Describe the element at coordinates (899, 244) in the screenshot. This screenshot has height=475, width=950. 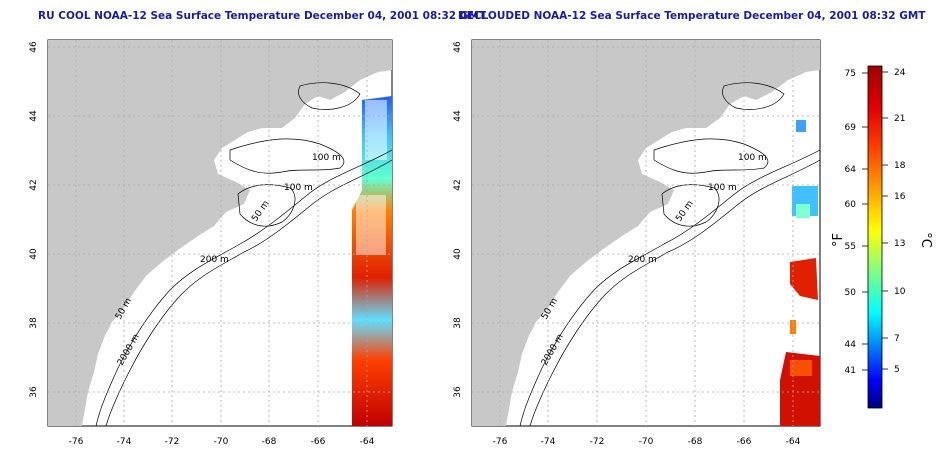
I see `colorbar-c-tick: 13` at that location.